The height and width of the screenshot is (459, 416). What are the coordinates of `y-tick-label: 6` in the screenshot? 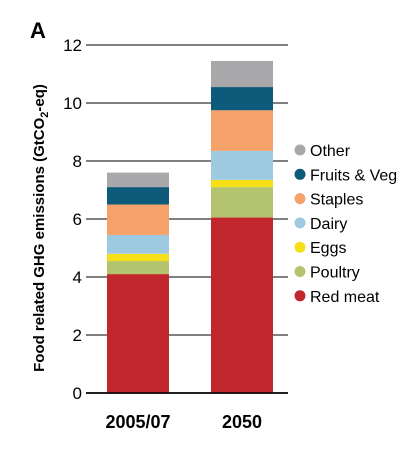 It's located at (77, 219).